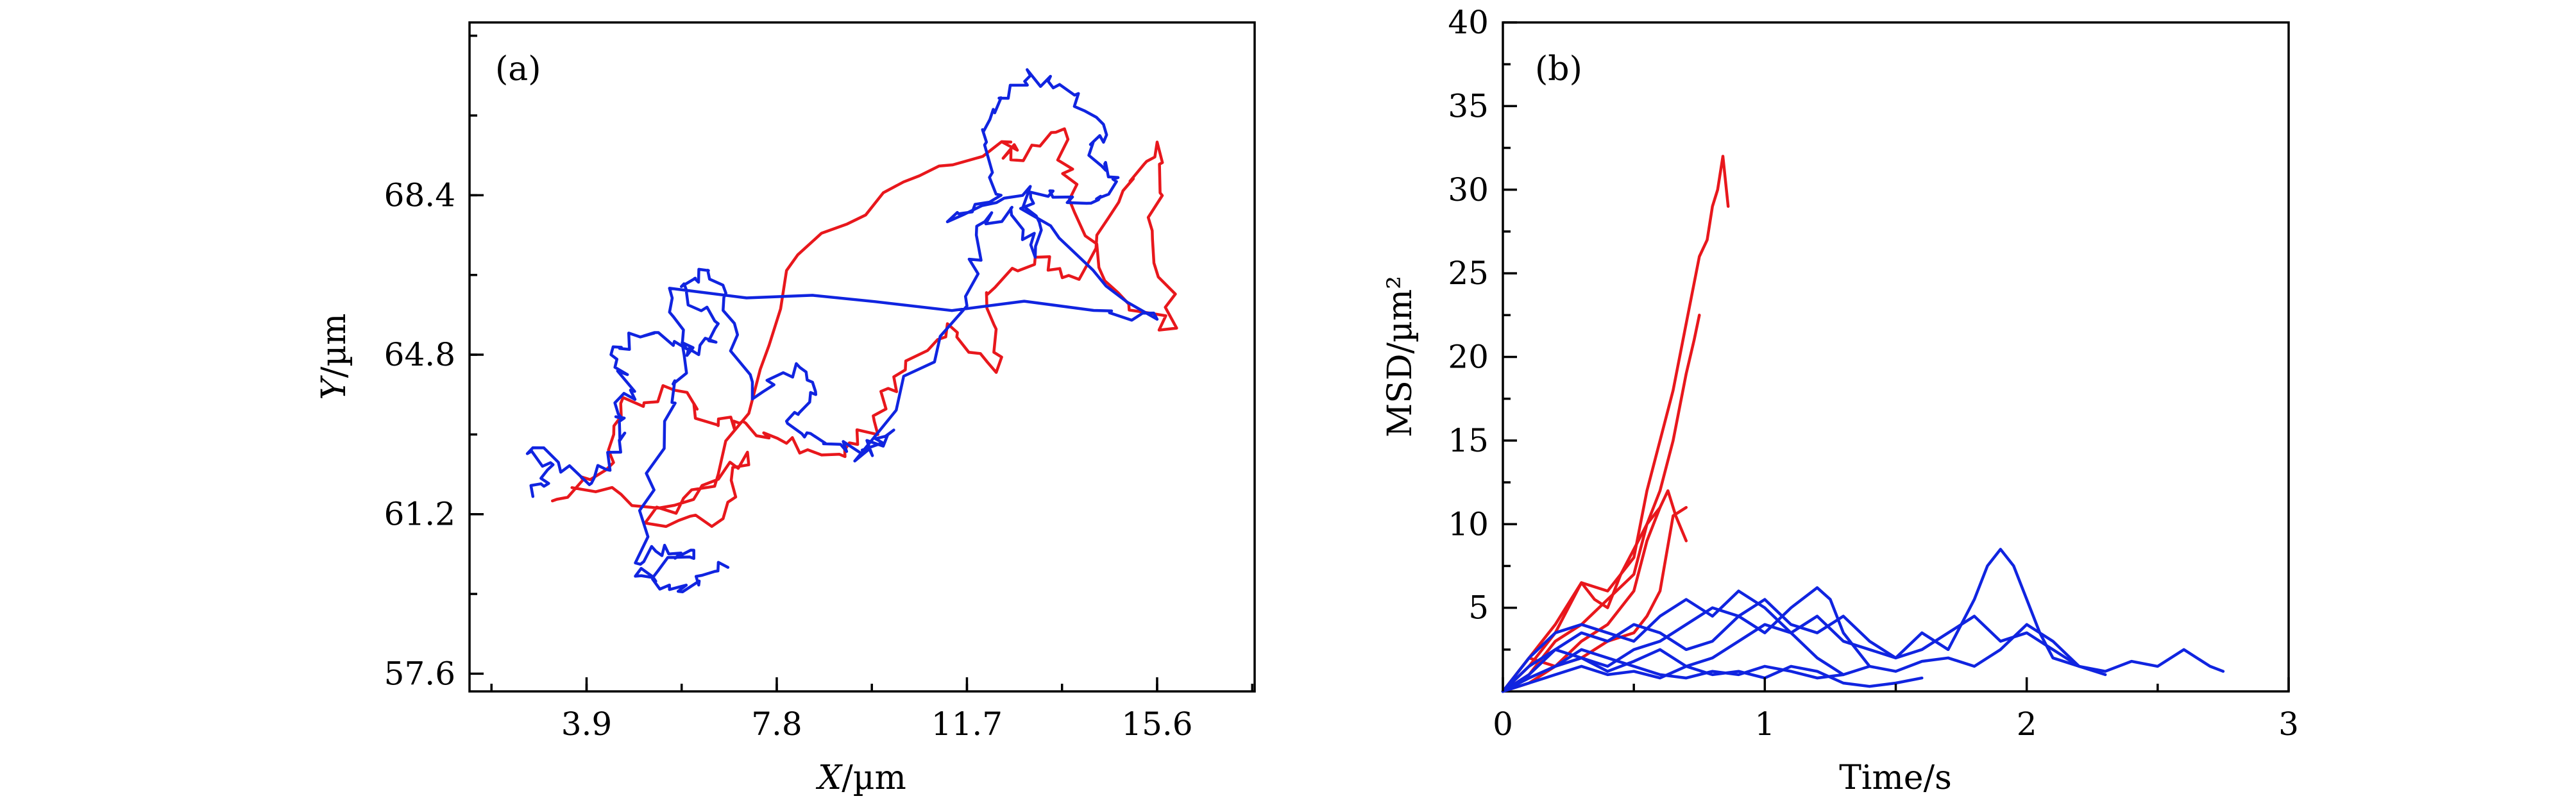  Describe the element at coordinates (967, 724) in the screenshot. I see `traj-xtick-label-3: 11.7` at that location.